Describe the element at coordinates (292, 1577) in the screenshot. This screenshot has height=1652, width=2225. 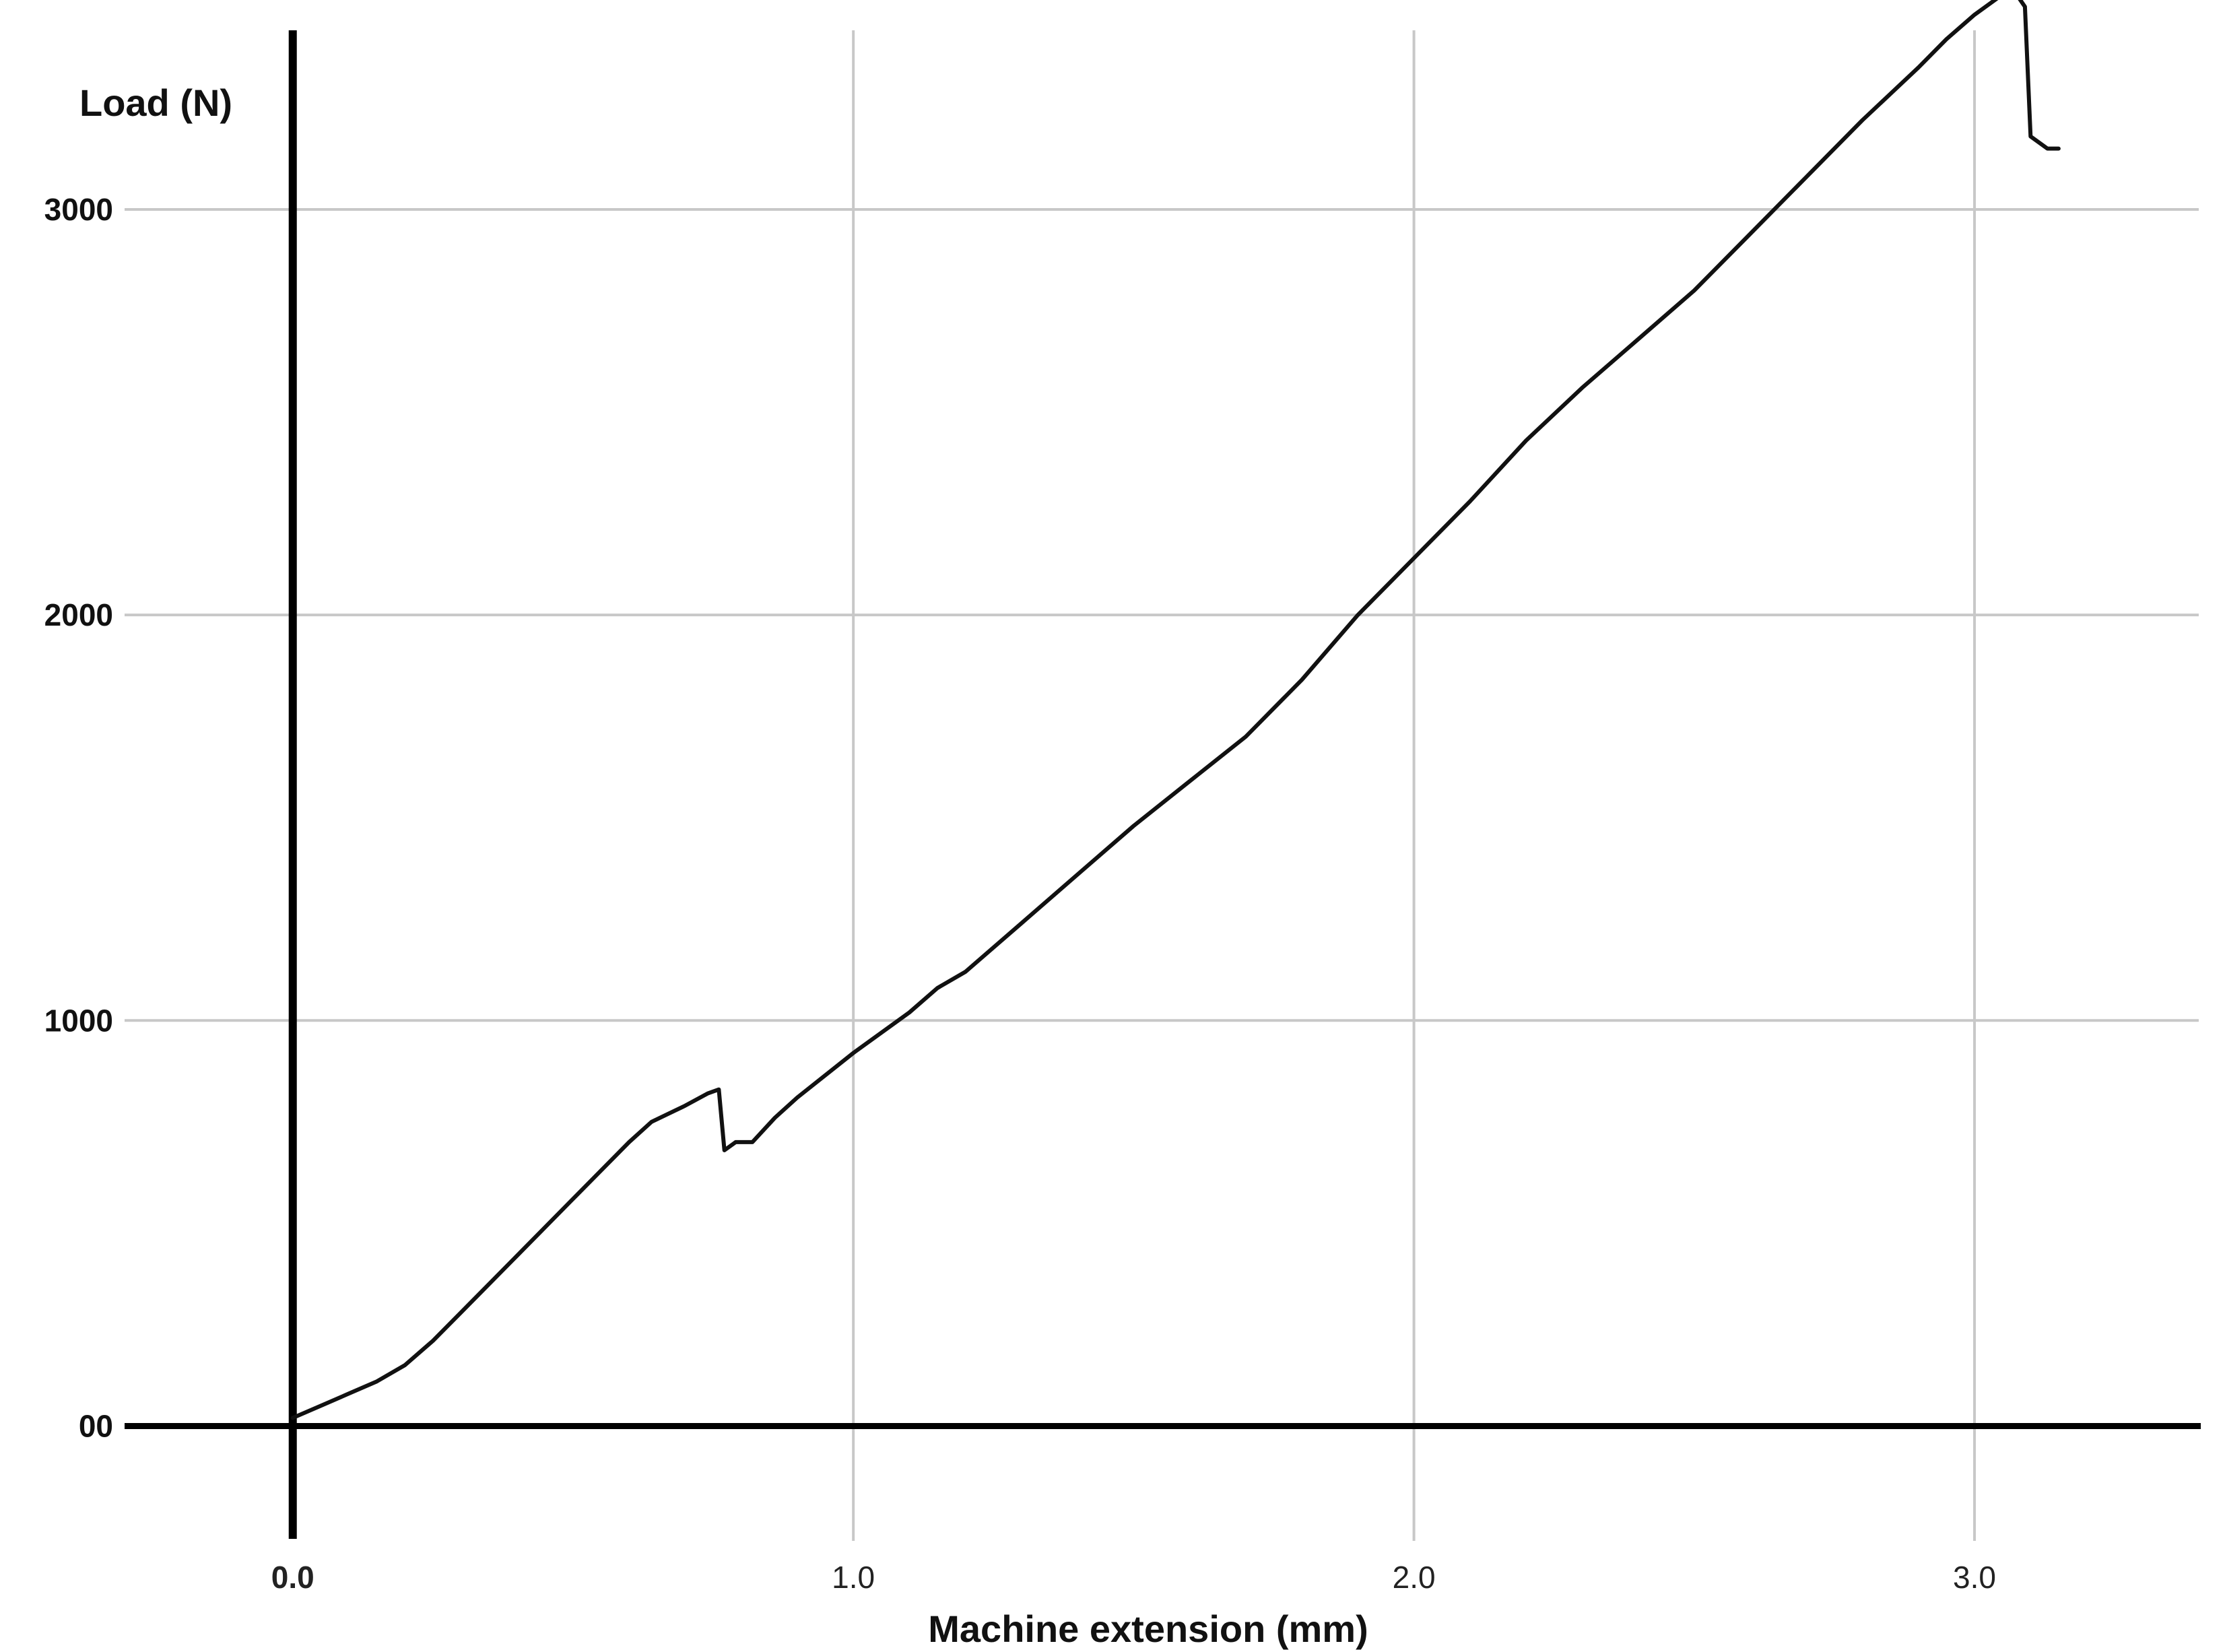
I see `x-tick-label: 0.0` at that location.